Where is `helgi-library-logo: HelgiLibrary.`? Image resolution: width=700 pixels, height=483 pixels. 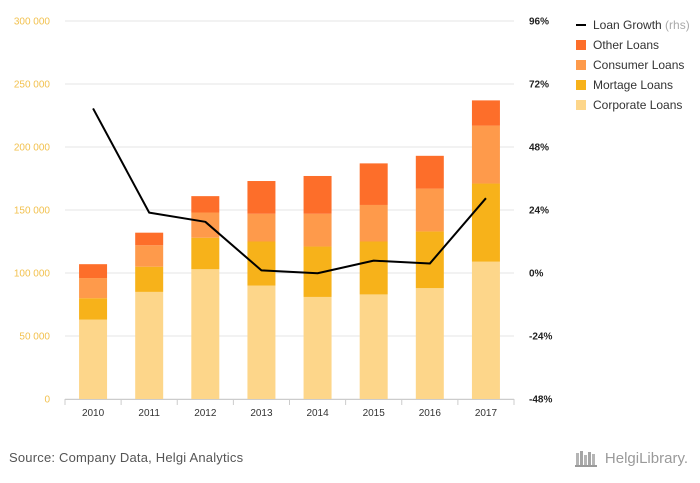
helgi-library-logo: HelgiLibrary. is located at coordinates (631, 458).